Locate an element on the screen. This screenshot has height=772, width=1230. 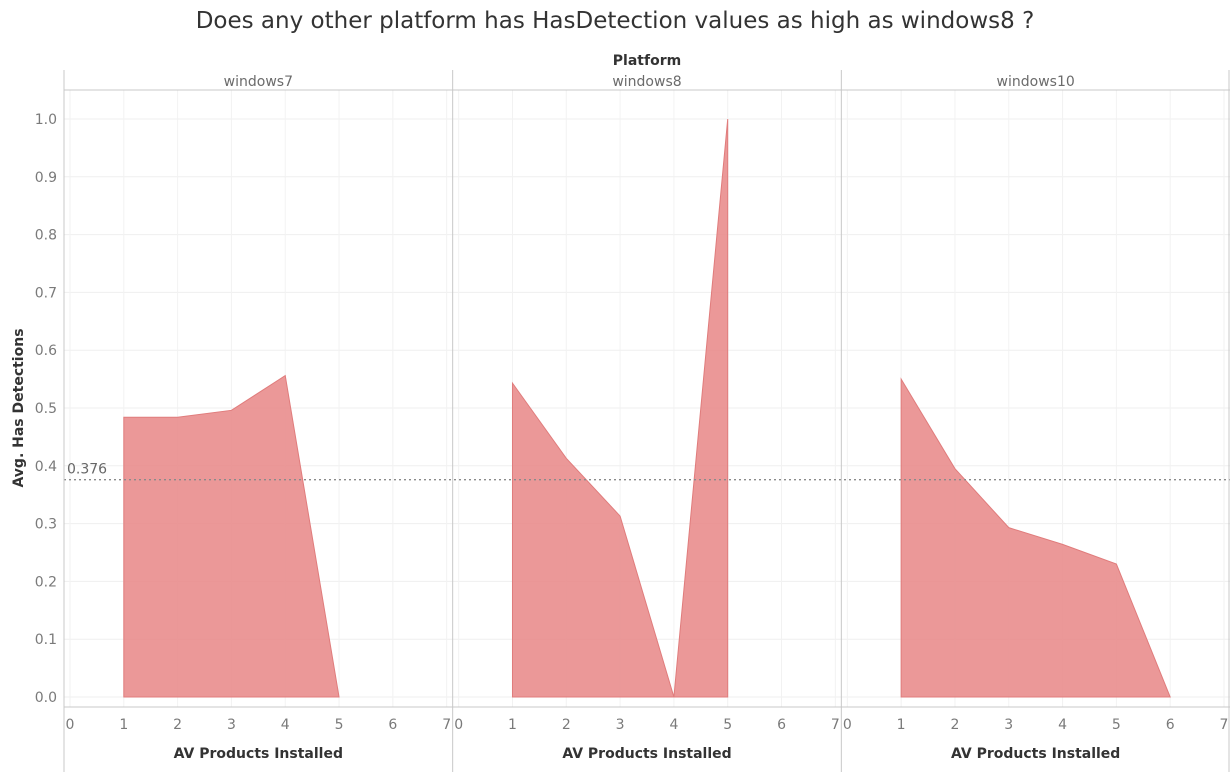
y-tick-label: 0.5 is located at coordinates (46, 409).